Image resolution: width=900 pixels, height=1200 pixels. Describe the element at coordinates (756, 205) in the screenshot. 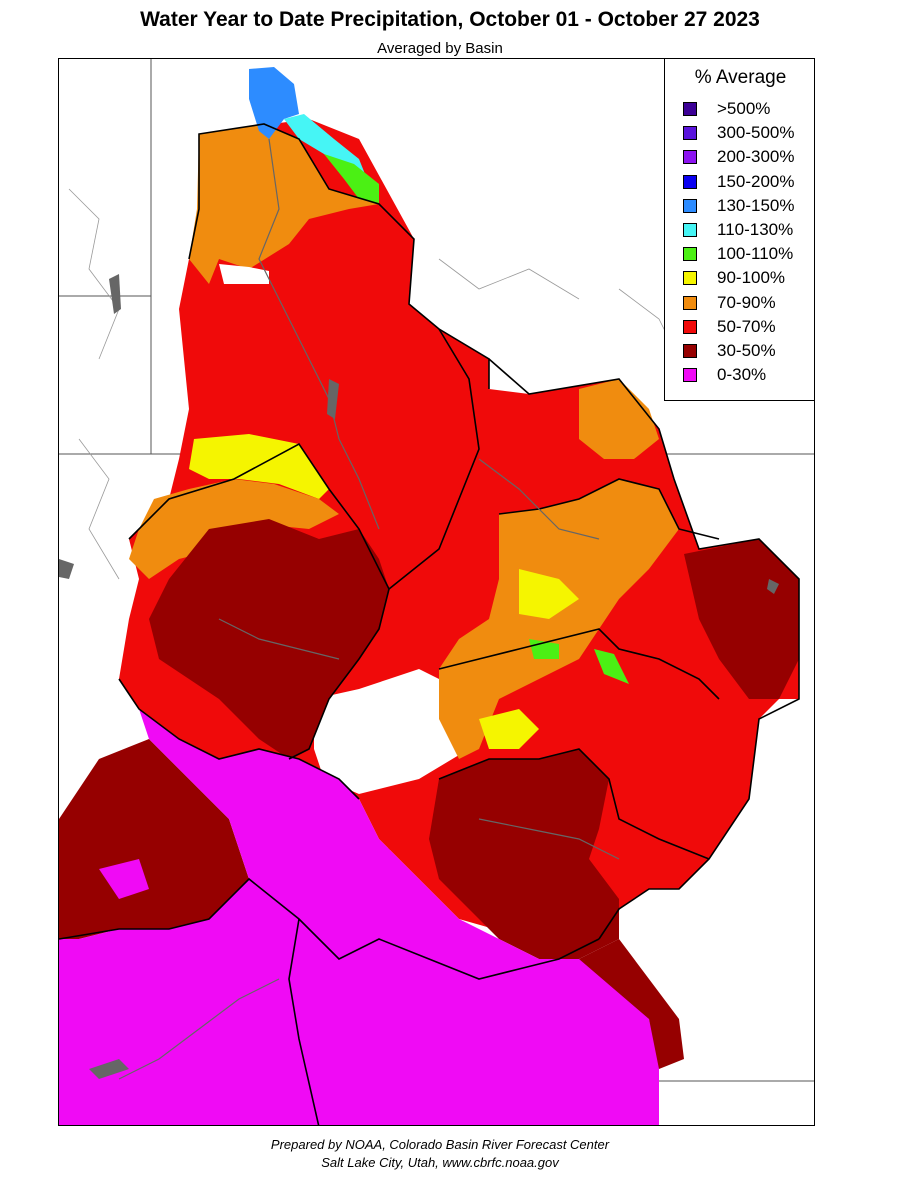

I see `legend-label: 130-150%` at that location.